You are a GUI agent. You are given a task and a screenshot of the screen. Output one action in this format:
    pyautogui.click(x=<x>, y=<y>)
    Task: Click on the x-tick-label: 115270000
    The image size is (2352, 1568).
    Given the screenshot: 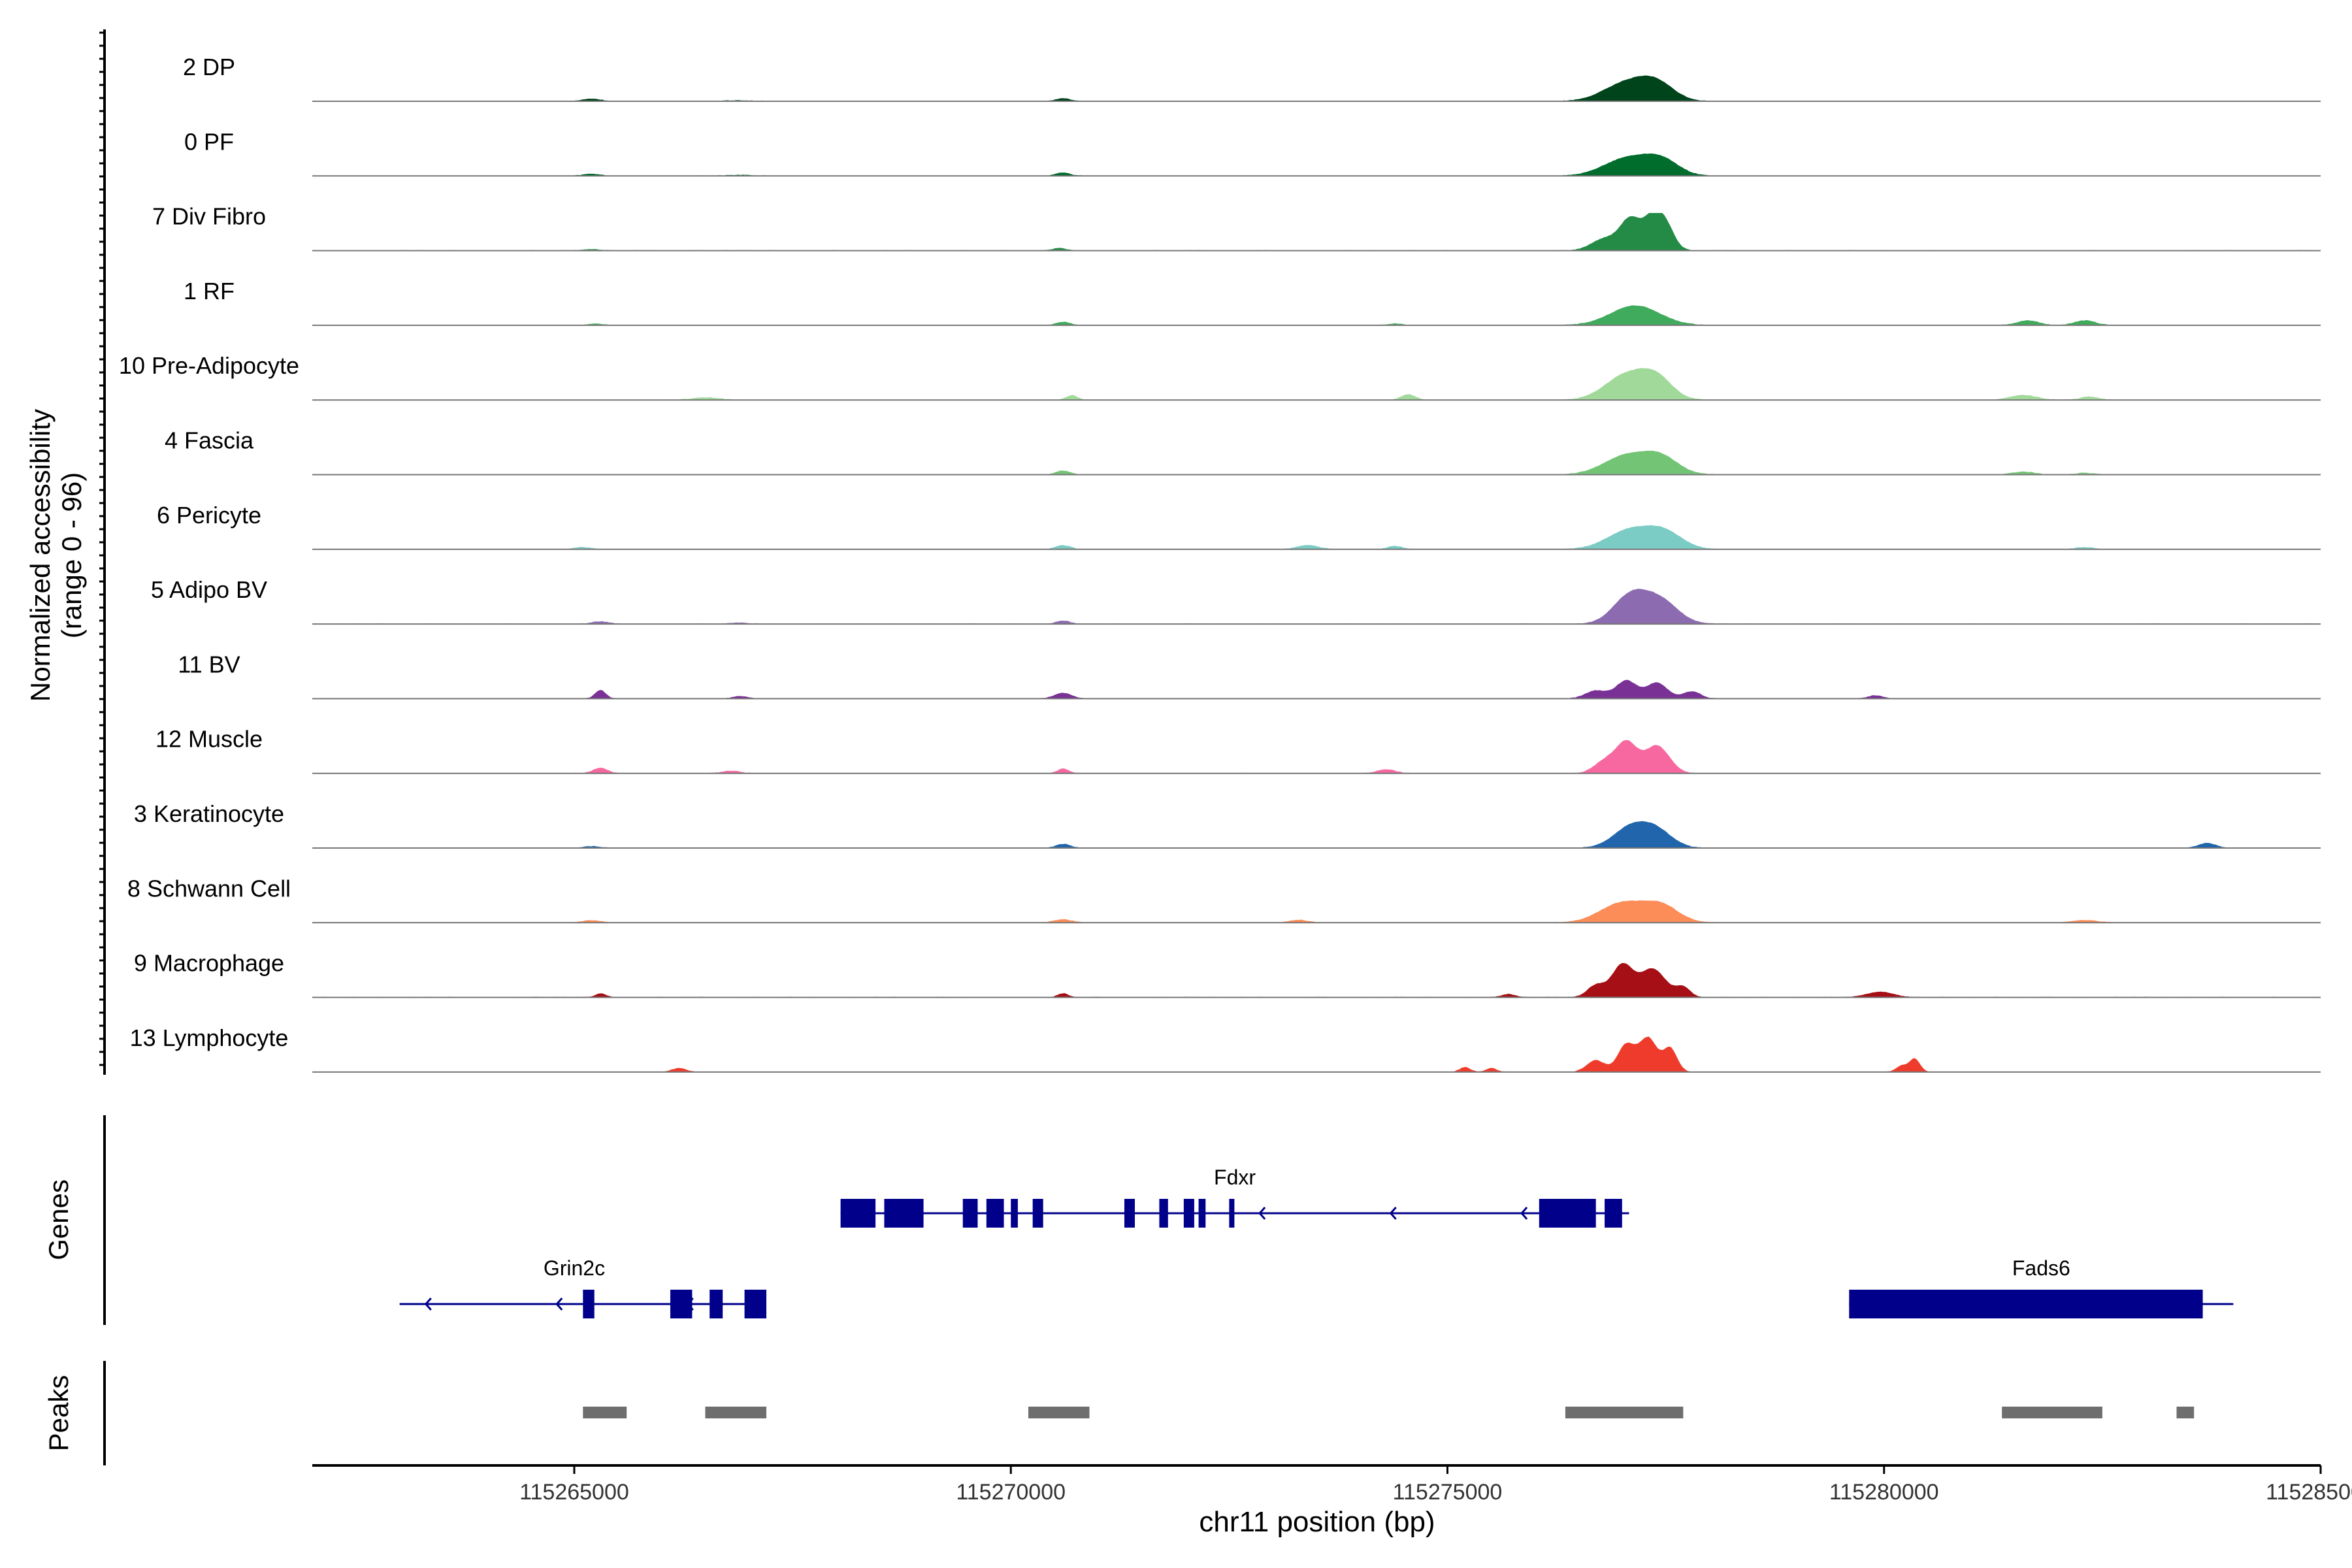 What is the action you would take?
    pyautogui.click(x=1011, y=1492)
    